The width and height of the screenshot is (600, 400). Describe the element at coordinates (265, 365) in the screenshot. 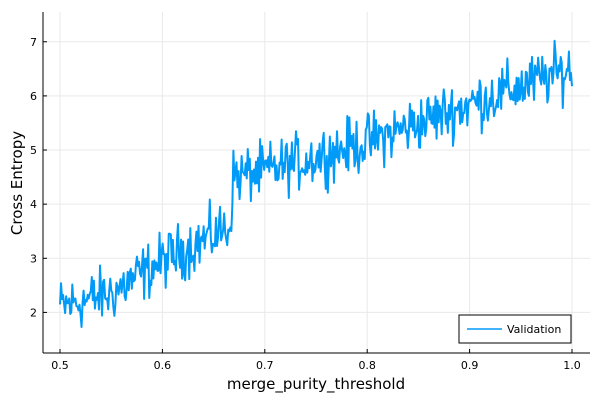

I see `x-tick-label: 0.7` at that location.